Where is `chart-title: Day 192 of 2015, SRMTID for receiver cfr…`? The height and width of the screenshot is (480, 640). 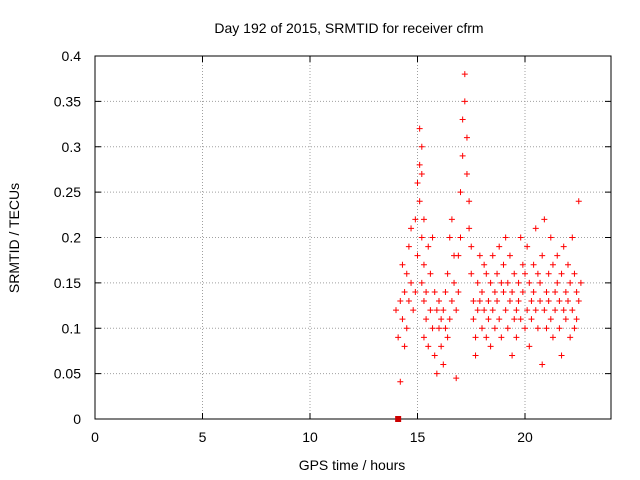 chart-title: Day 192 of 2015, SRMTID for receiver cfr… is located at coordinates (348, 28).